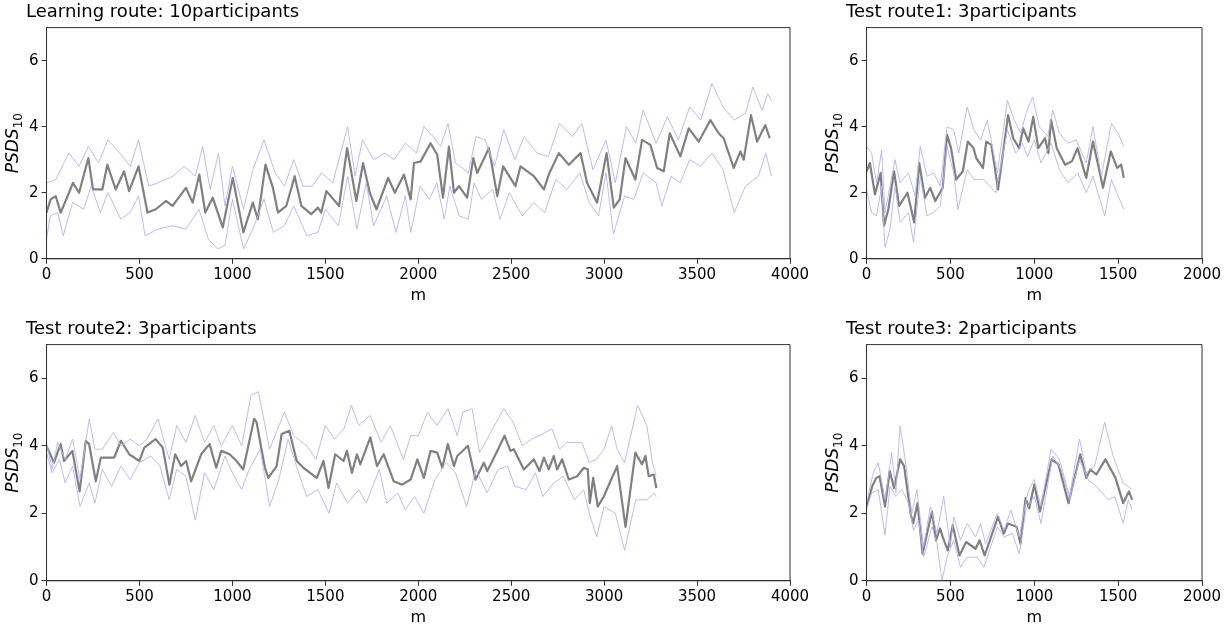  What do you see at coordinates (163, 11) in the screenshot?
I see `chart-title: Learning route: 10participants` at bounding box center [163, 11].